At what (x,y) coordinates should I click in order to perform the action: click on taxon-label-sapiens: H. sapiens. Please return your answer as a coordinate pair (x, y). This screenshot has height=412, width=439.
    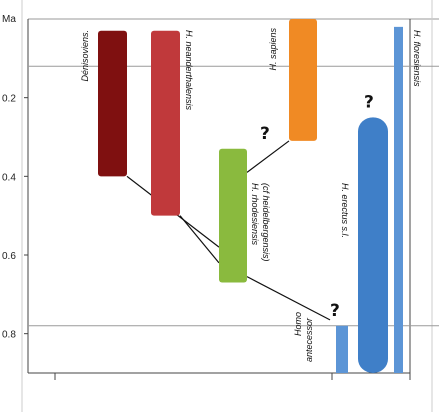
    Looking at the image, I should click on (273, 49).